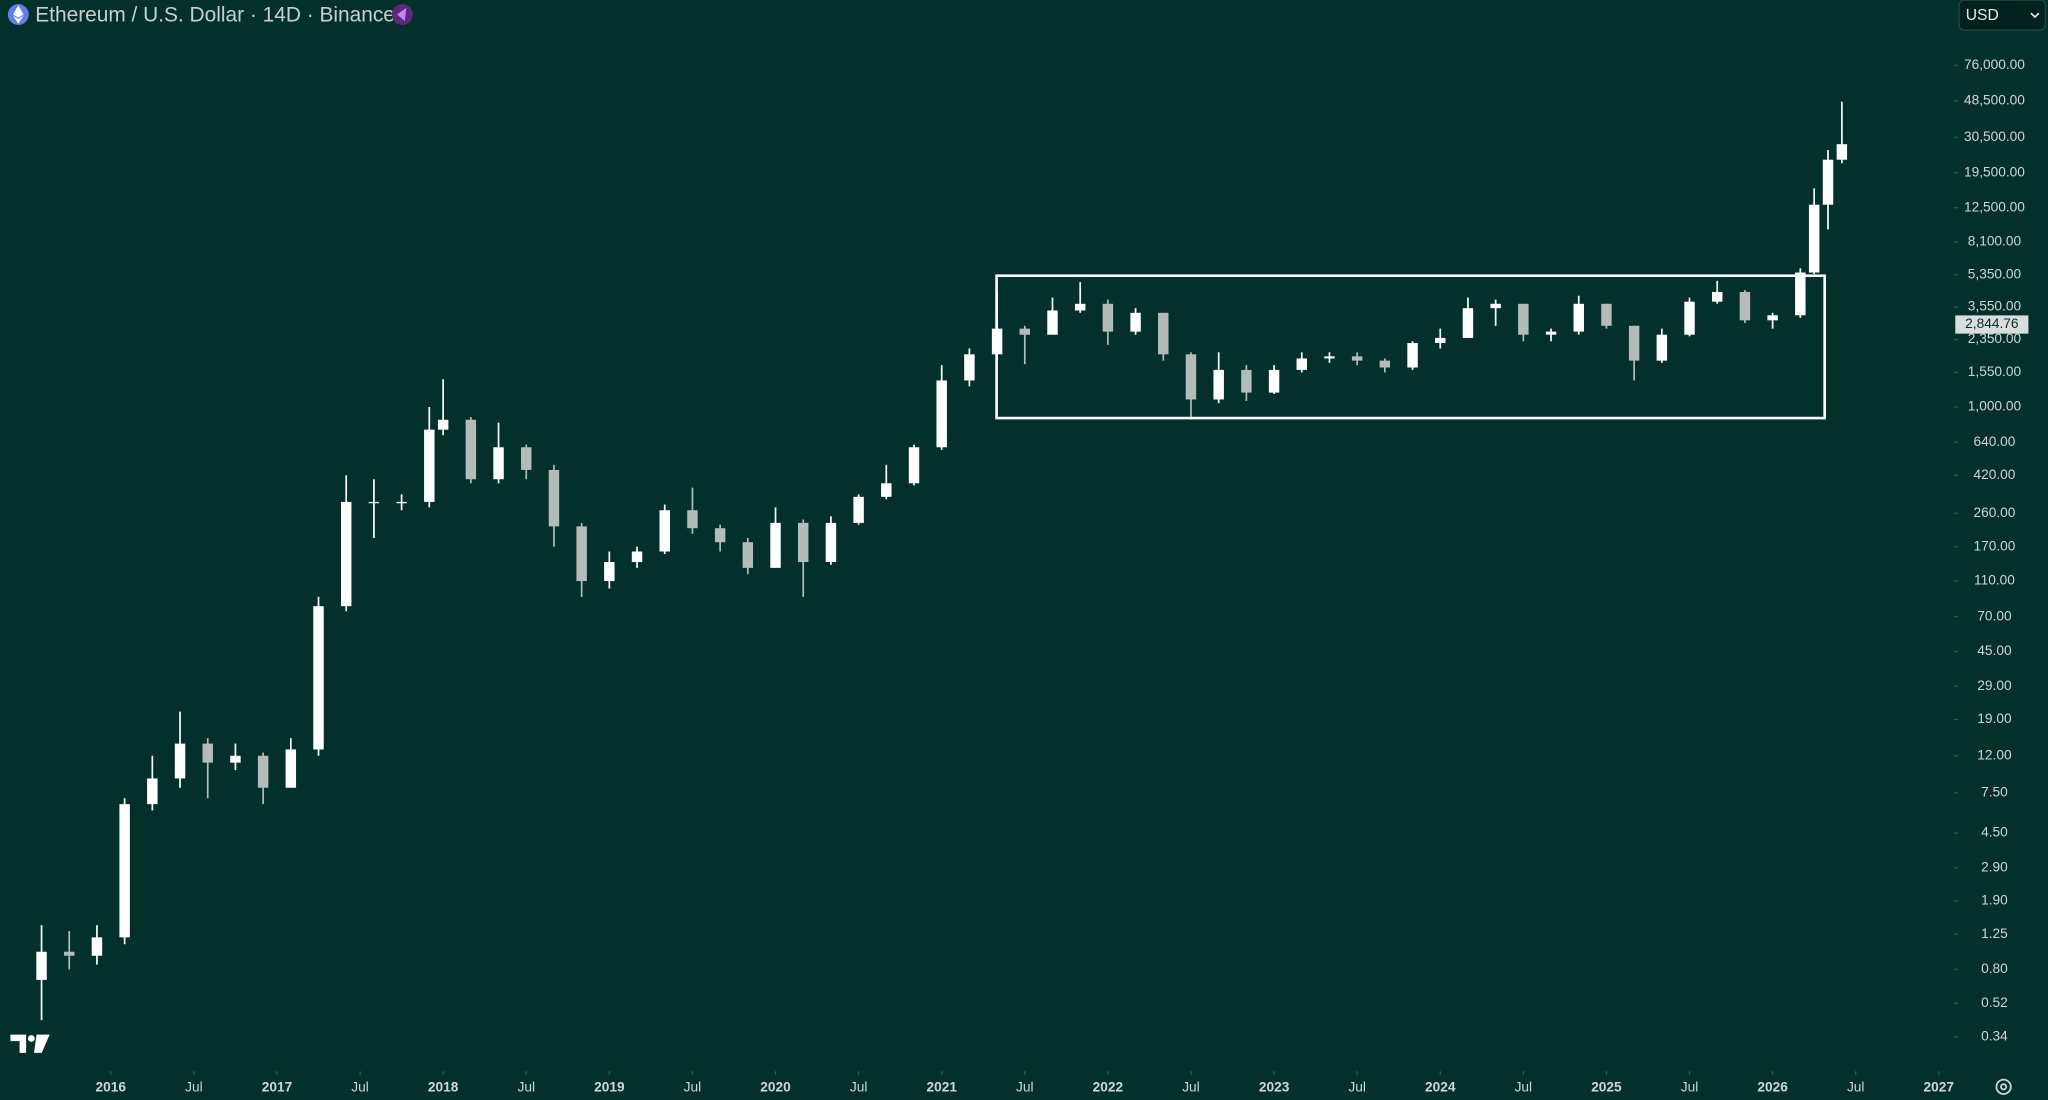  Describe the element at coordinates (1994, 64) in the screenshot. I see `y-tick-label: 76,000.00` at that location.